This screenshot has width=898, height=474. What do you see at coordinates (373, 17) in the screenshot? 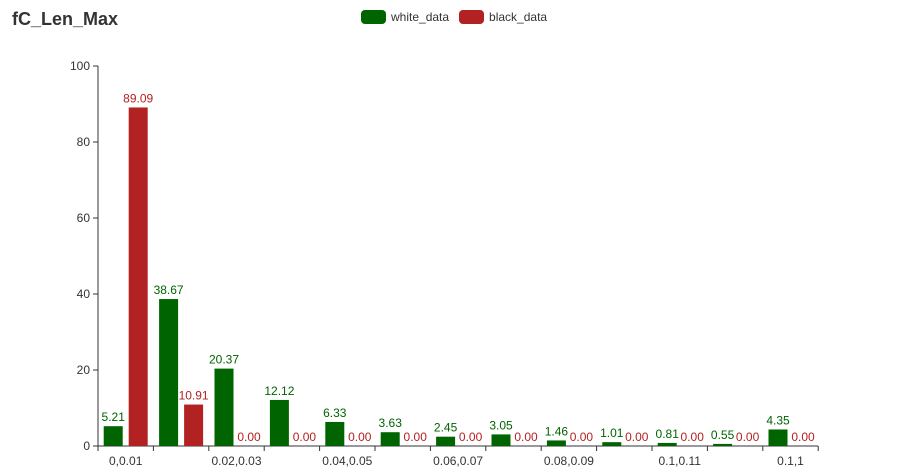
I see `legend-swatch-white-data` at bounding box center [373, 17].